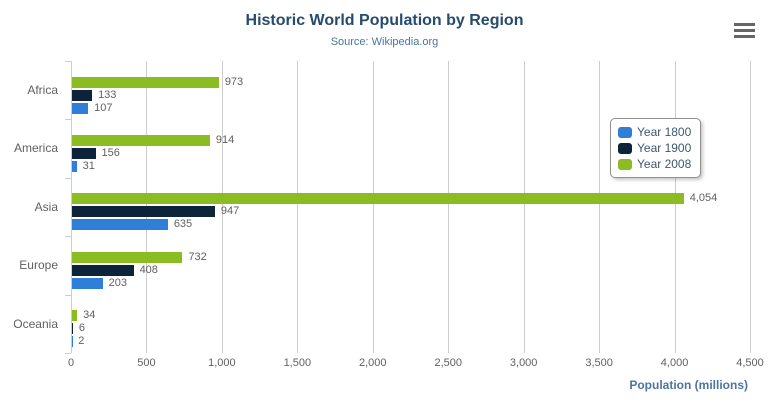 This screenshot has height=416, width=769. What do you see at coordinates (141, 140) in the screenshot?
I see `bar-america-year-2008` at bounding box center [141, 140].